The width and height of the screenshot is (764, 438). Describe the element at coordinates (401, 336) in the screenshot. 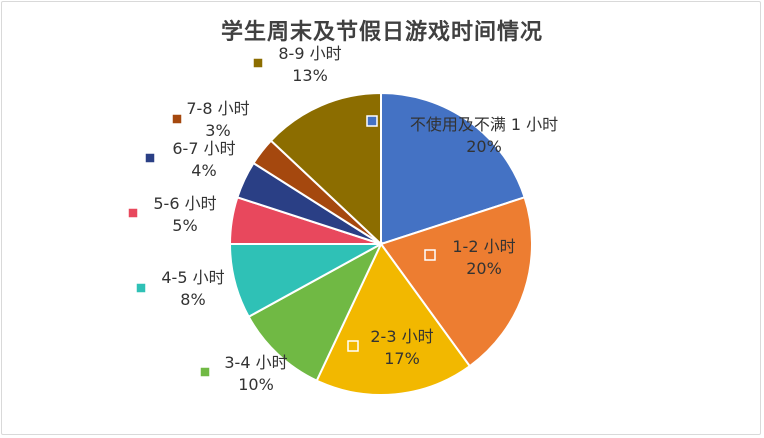

I see `category-label-3: 2-3 小时` at that location.